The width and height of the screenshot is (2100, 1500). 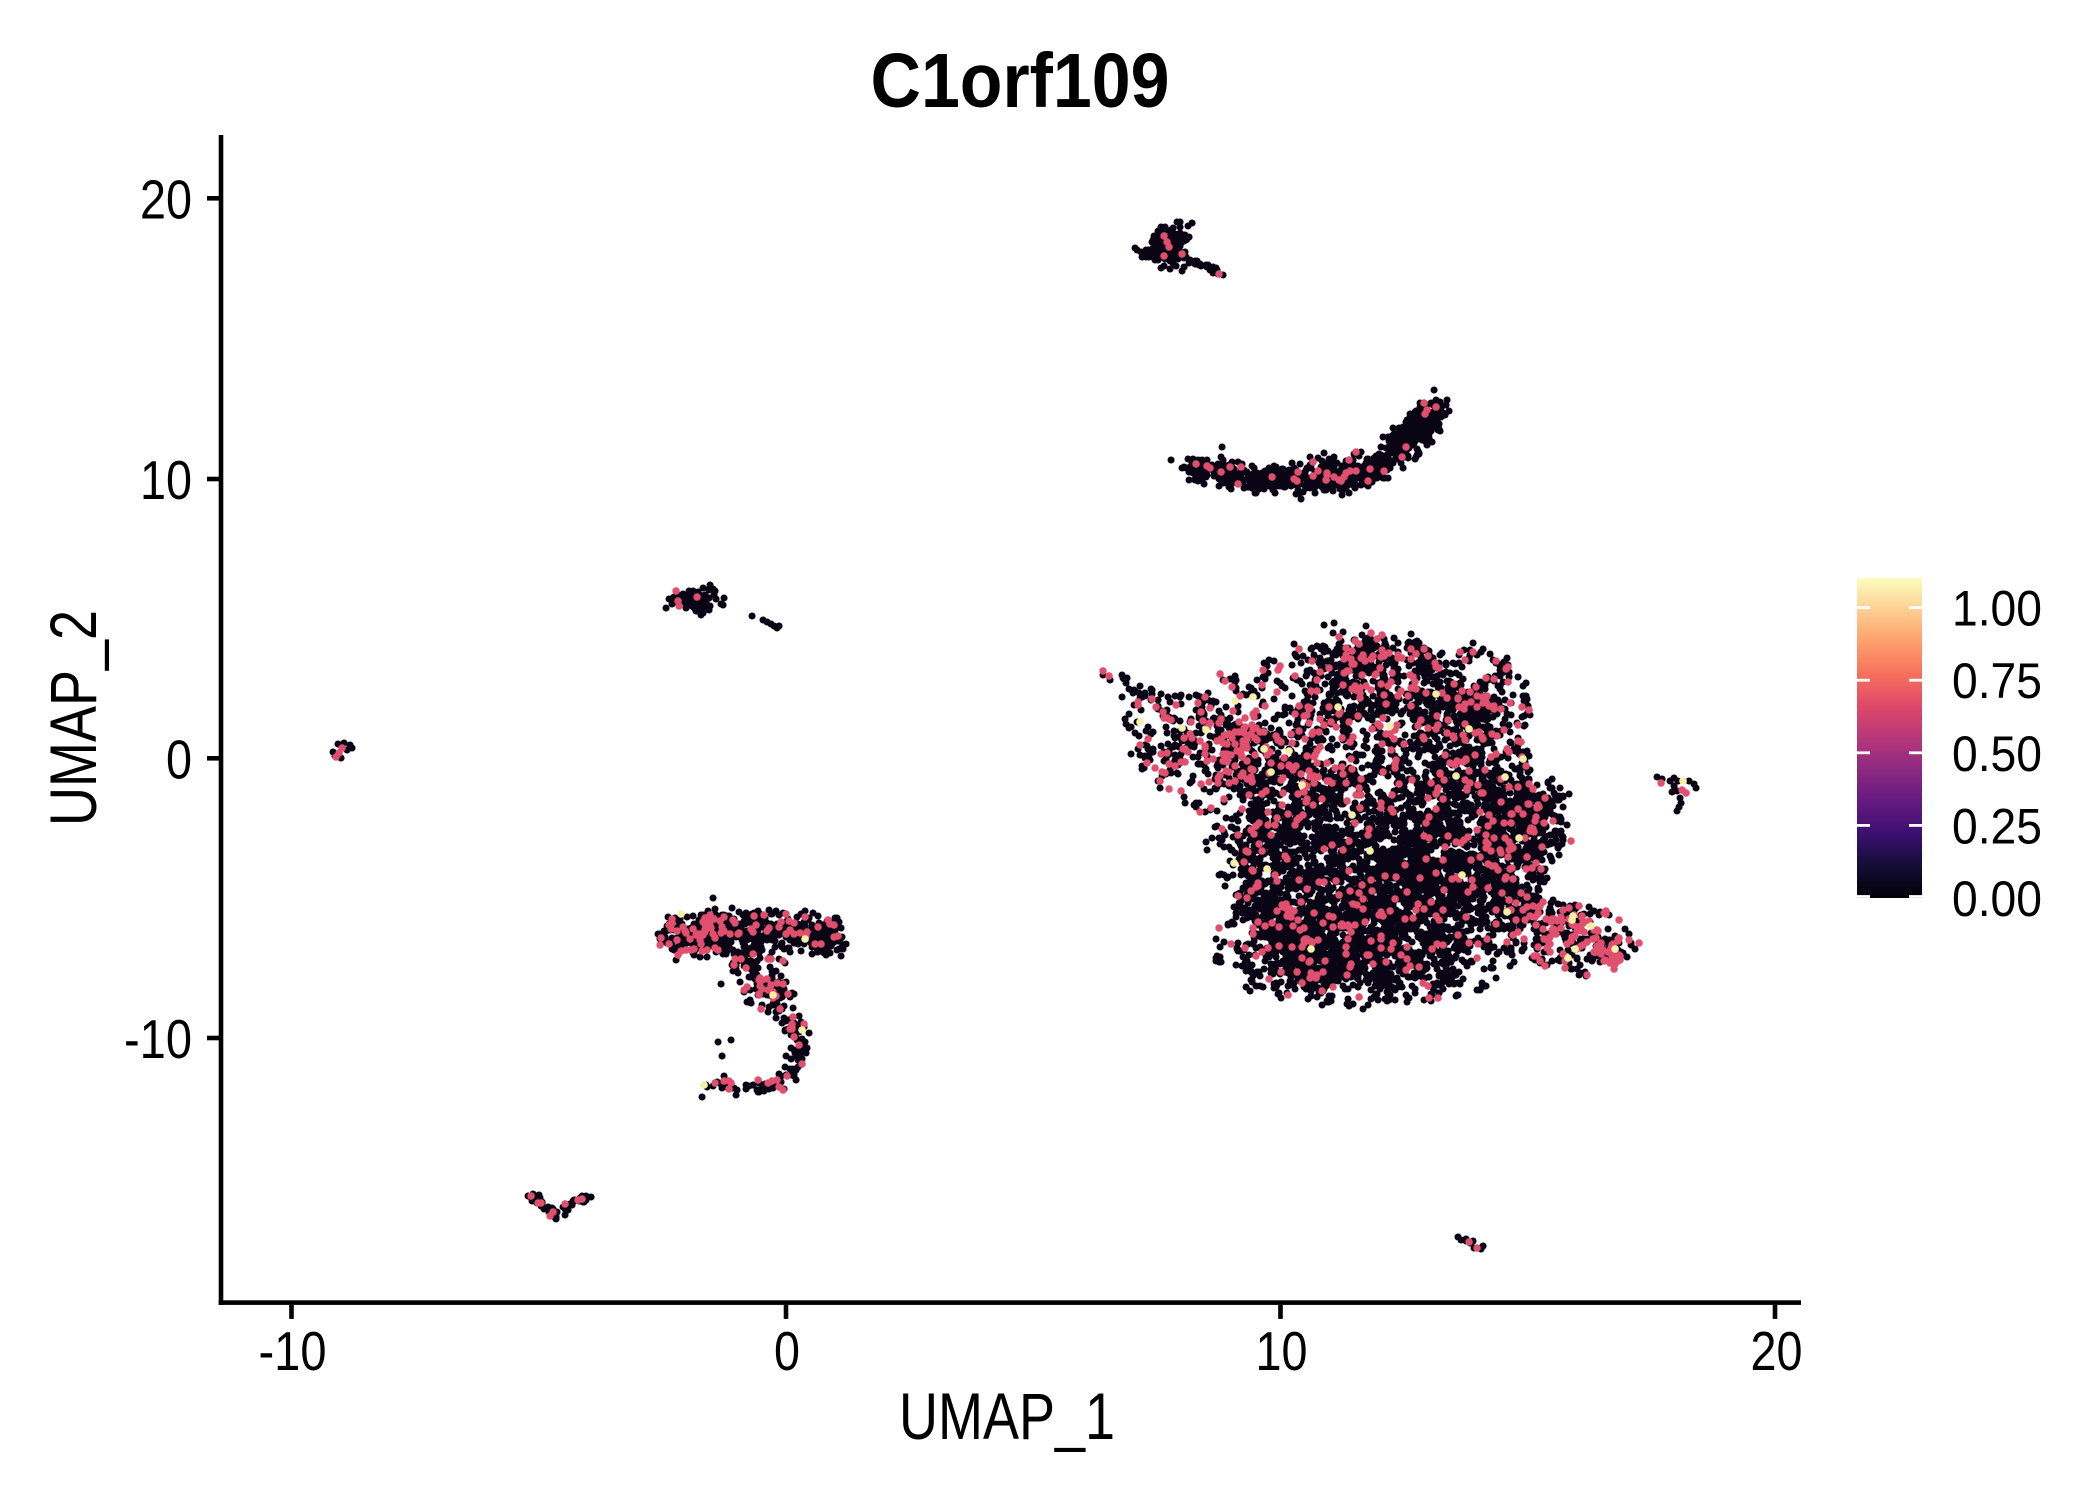 I want to click on svg-text: 1.00, so click(x=1997, y=609).